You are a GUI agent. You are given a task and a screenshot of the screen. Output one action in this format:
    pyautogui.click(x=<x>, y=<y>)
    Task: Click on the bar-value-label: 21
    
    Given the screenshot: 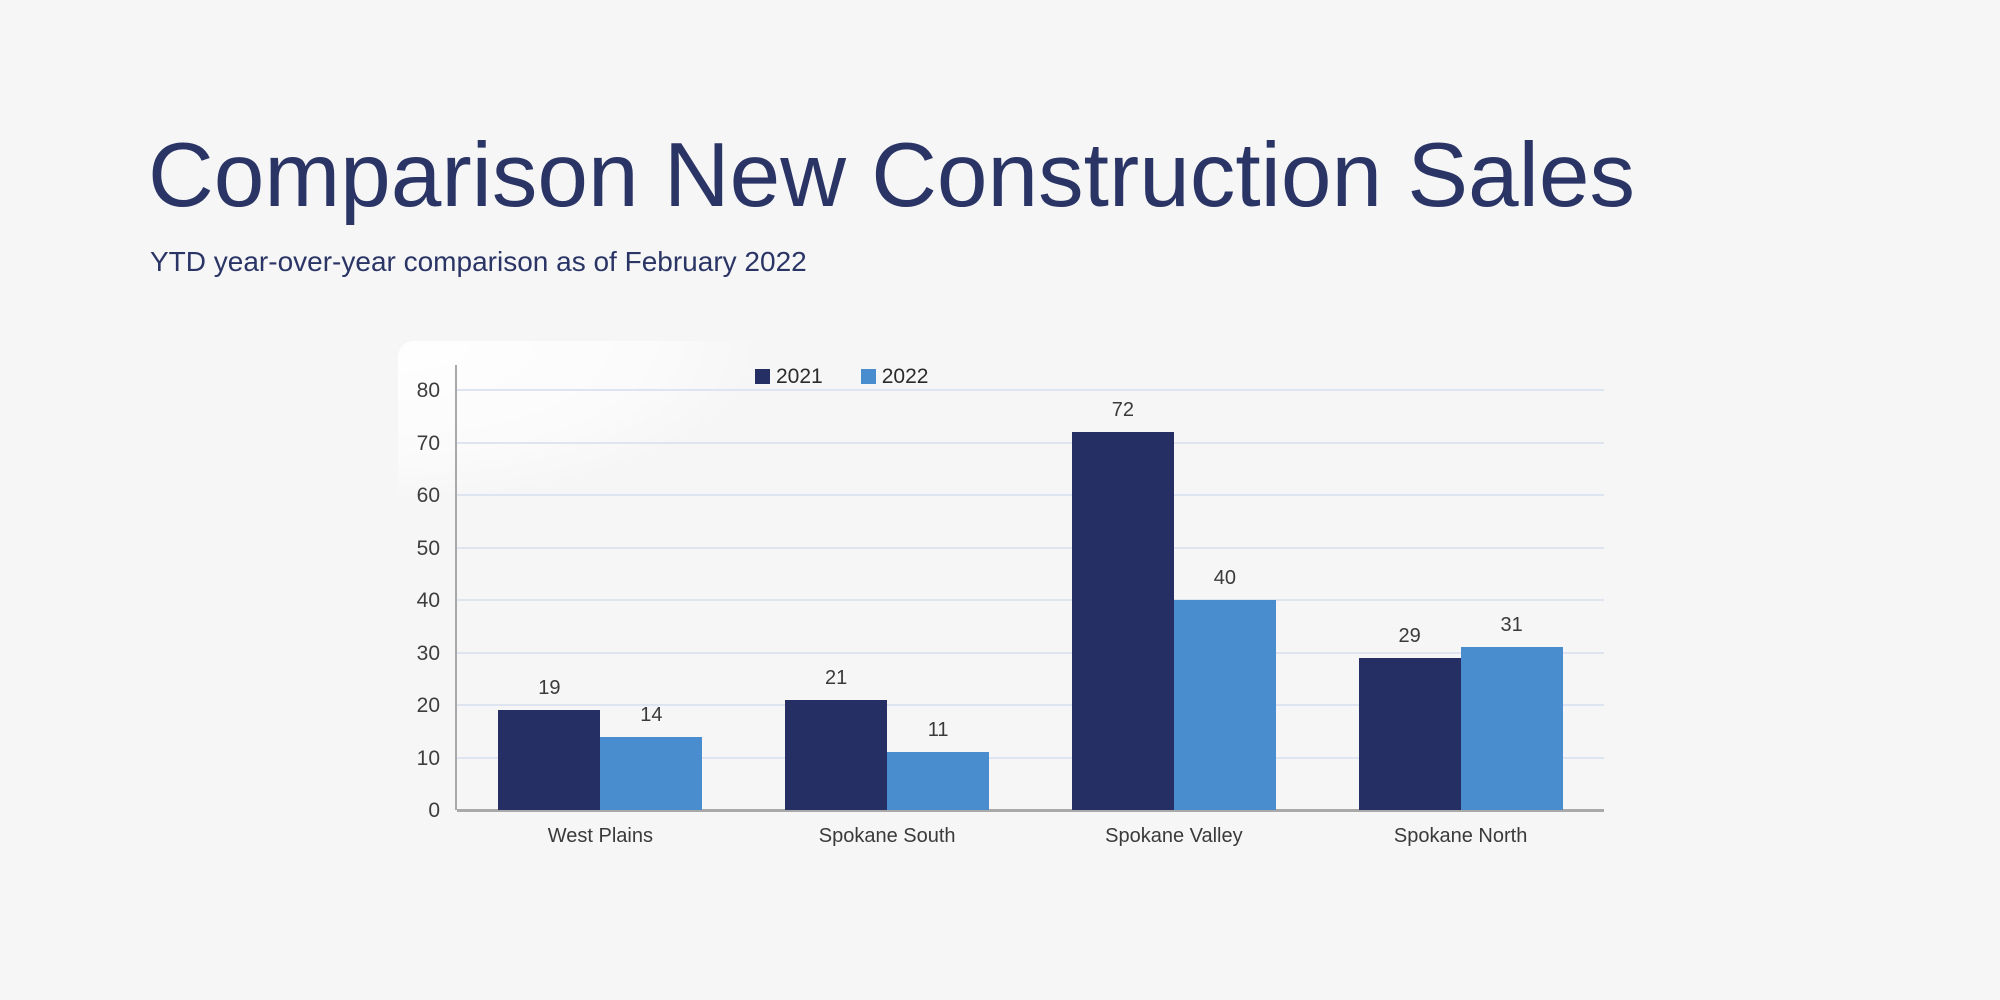 What is the action you would take?
    pyautogui.click(x=836, y=677)
    